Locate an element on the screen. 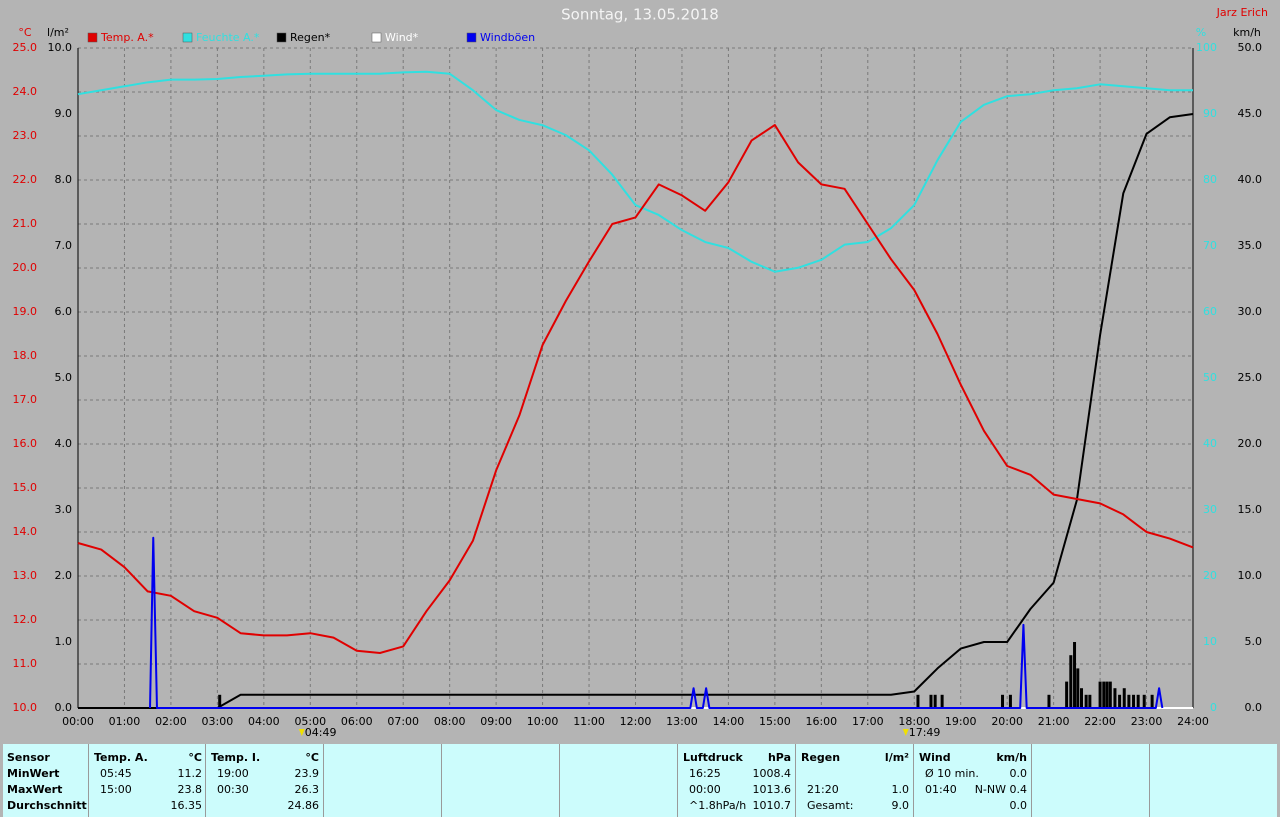  x-tick-label: 16:00 is located at coordinates (821, 721).